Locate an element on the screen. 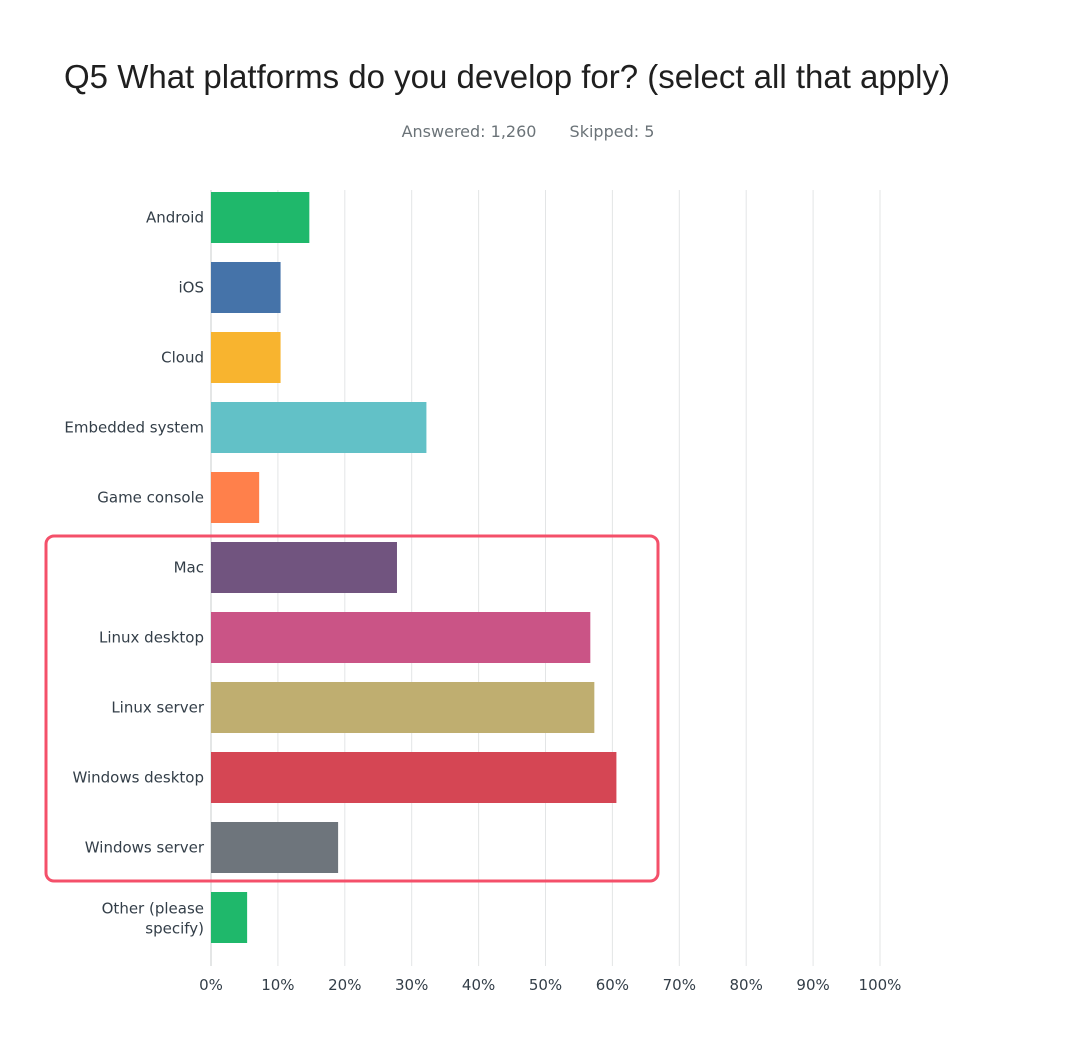 This screenshot has width=1080, height=1050. x-tick-label: 30% is located at coordinates (411, 985).